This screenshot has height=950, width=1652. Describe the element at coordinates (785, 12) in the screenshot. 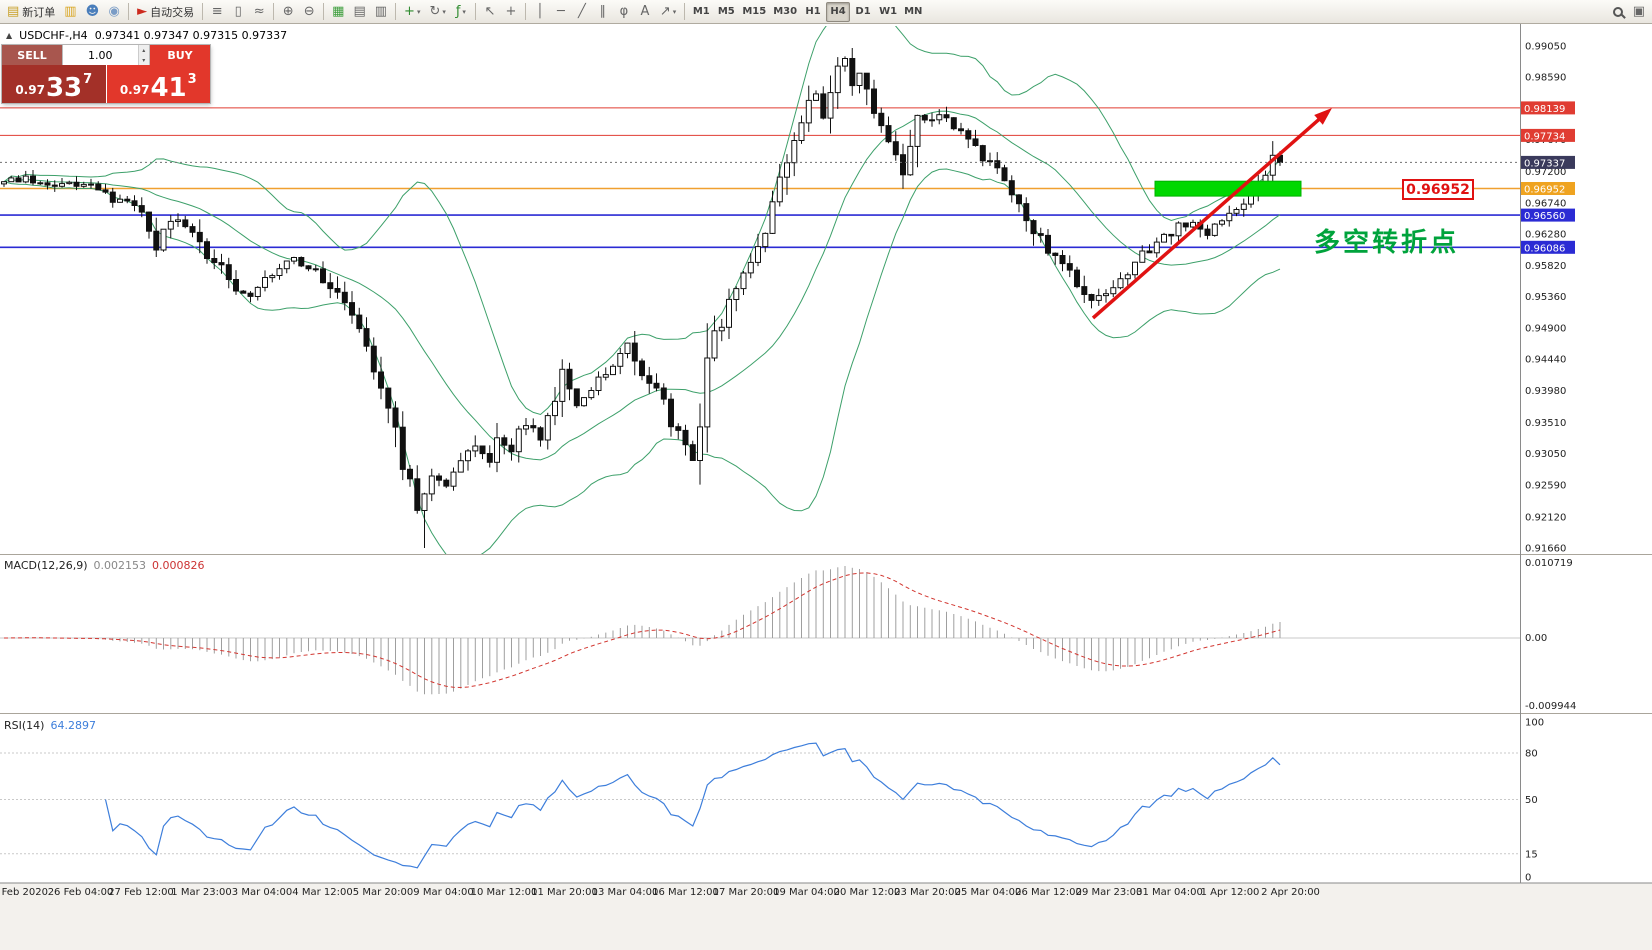

I see `timeframe-m30-button: M30` at that location.